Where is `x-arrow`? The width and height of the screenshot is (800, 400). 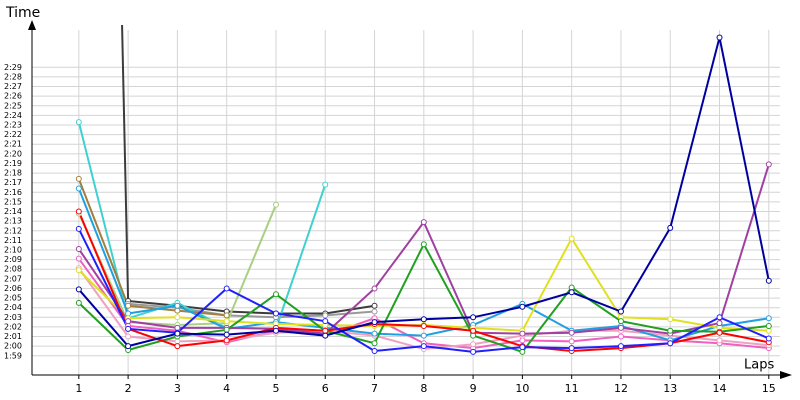 x-arrow is located at coordinates (786, 375).